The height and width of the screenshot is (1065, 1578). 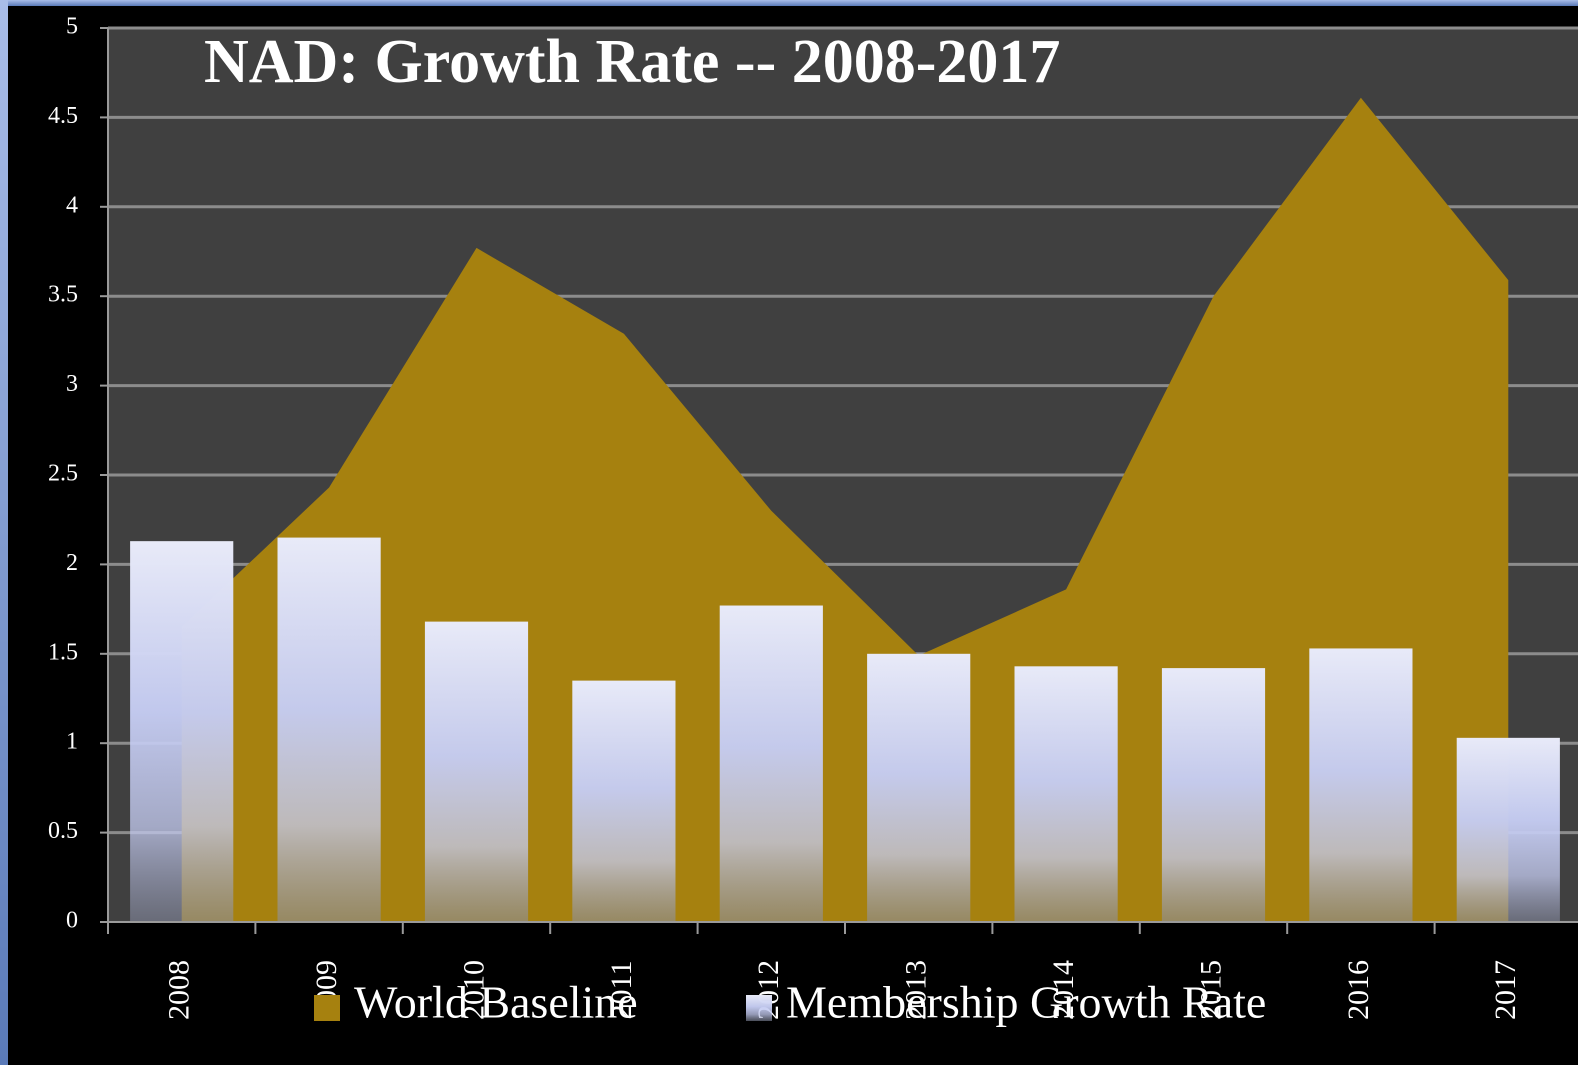 What do you see at coordinates (72, 205) in the screenshot?
I see `y-tick-label: 4` at bounding box center [72, 205].